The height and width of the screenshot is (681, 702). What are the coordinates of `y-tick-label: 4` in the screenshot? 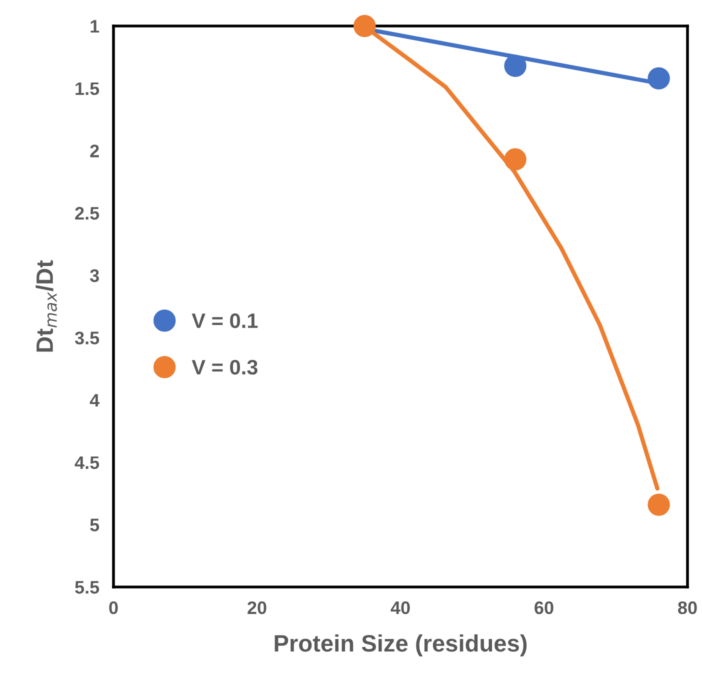 It's located at (95, 400).